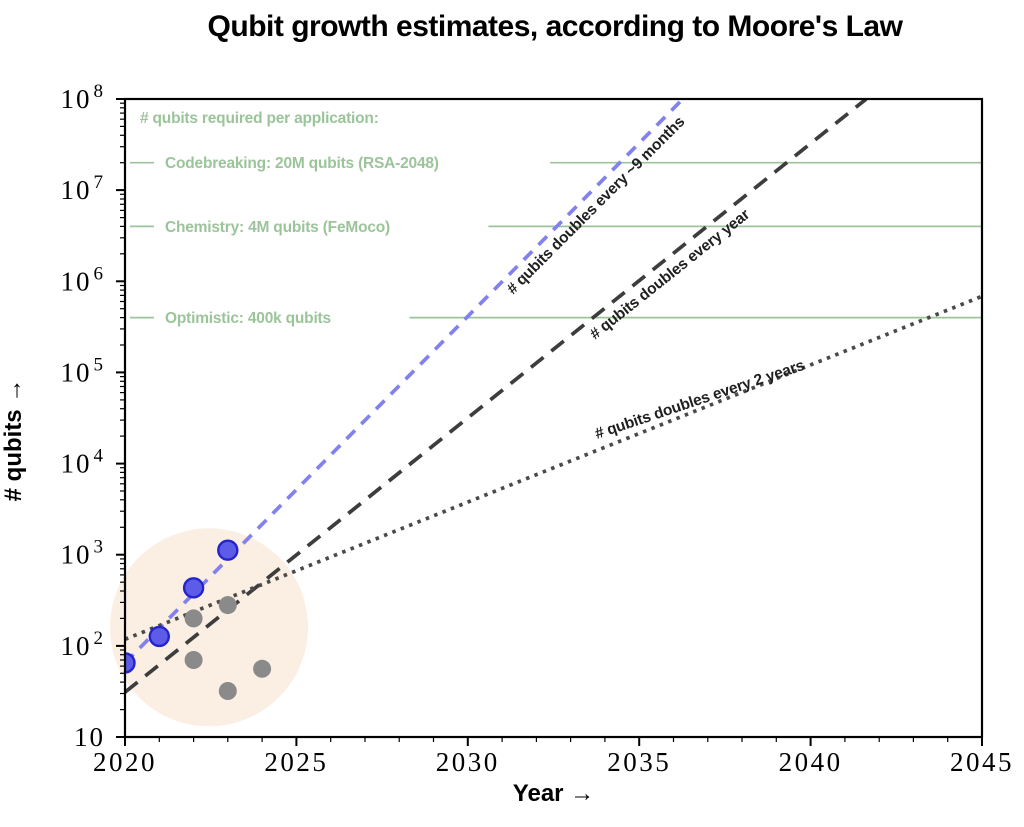 This screenshot has height=827, width=1024. I want to click on y-tick-label: 10 8, so click(83, 97).